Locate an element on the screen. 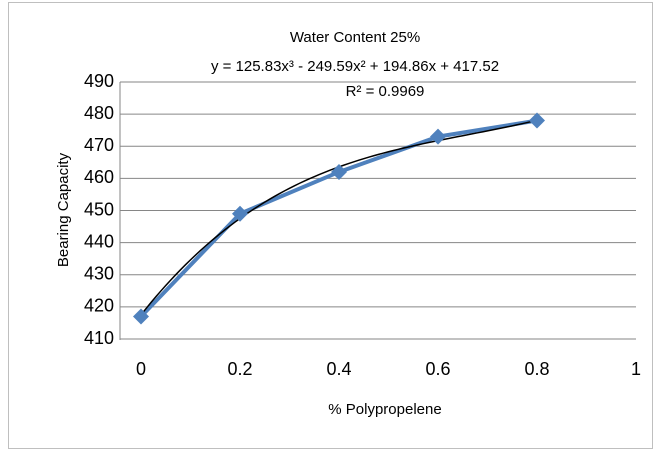 The image size is (661, 453). y-tick-label: 480 is located at coordinates (99, 113).